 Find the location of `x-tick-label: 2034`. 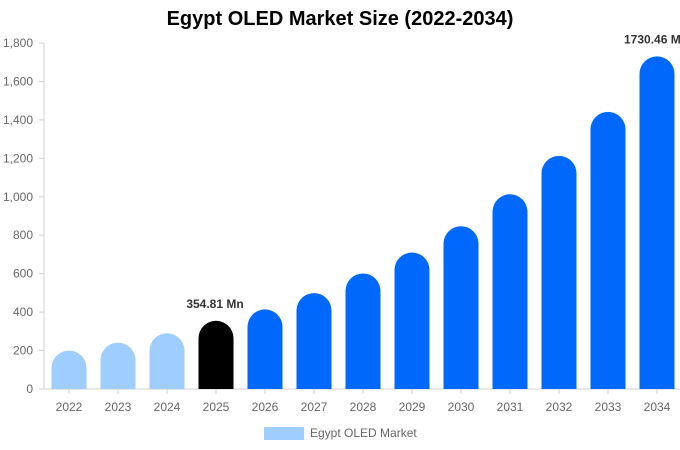

x-tick-label: 2034 is located at coordinates (657, 407).